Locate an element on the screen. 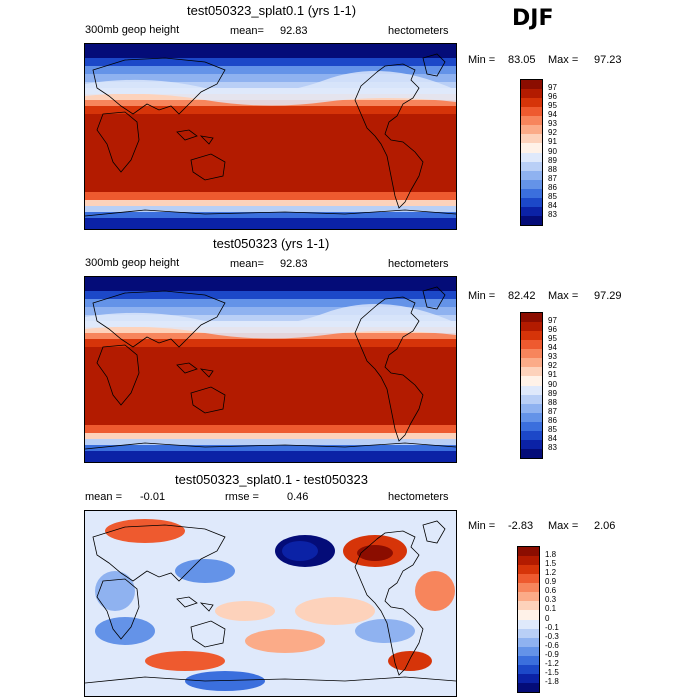 The width and height of the screenshot is (700, 700). colorbar-tick-label: -1.2 is located at coordinates (552, 663).